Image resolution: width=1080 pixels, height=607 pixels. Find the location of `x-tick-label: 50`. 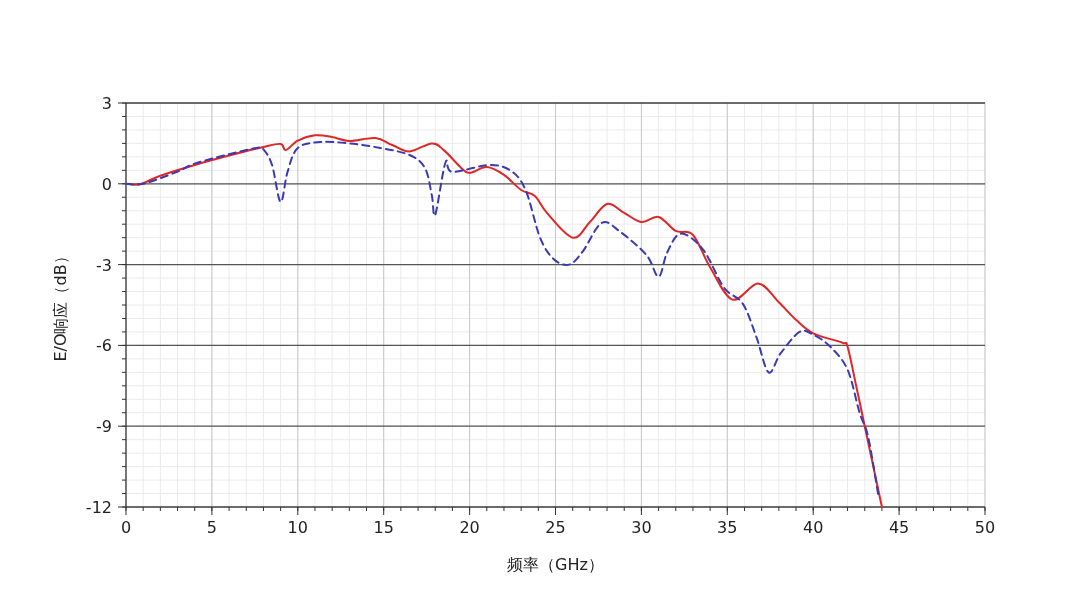

x-tick-label: 50 is located at coordinates (985, 527).